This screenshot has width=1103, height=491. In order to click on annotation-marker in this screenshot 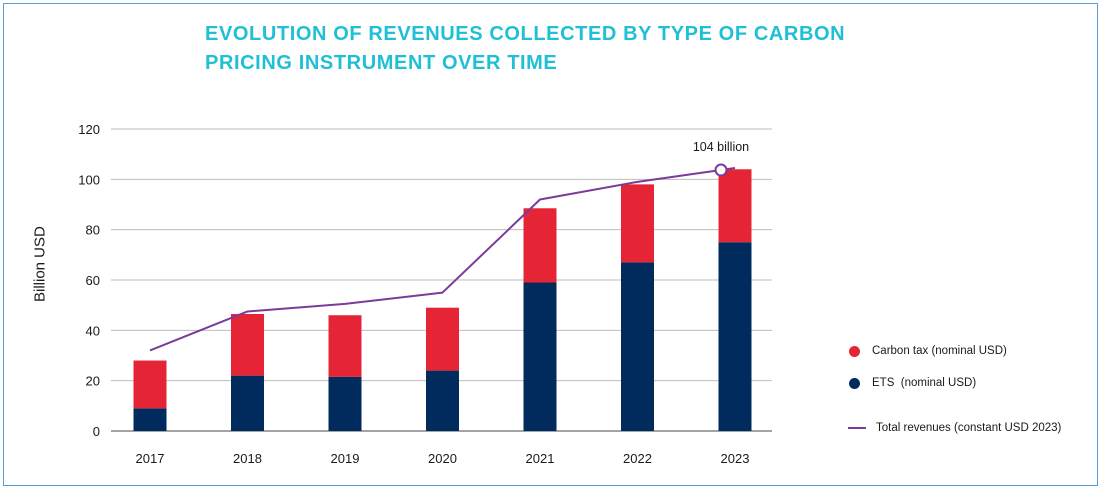, I will do `click(721, 170)`.